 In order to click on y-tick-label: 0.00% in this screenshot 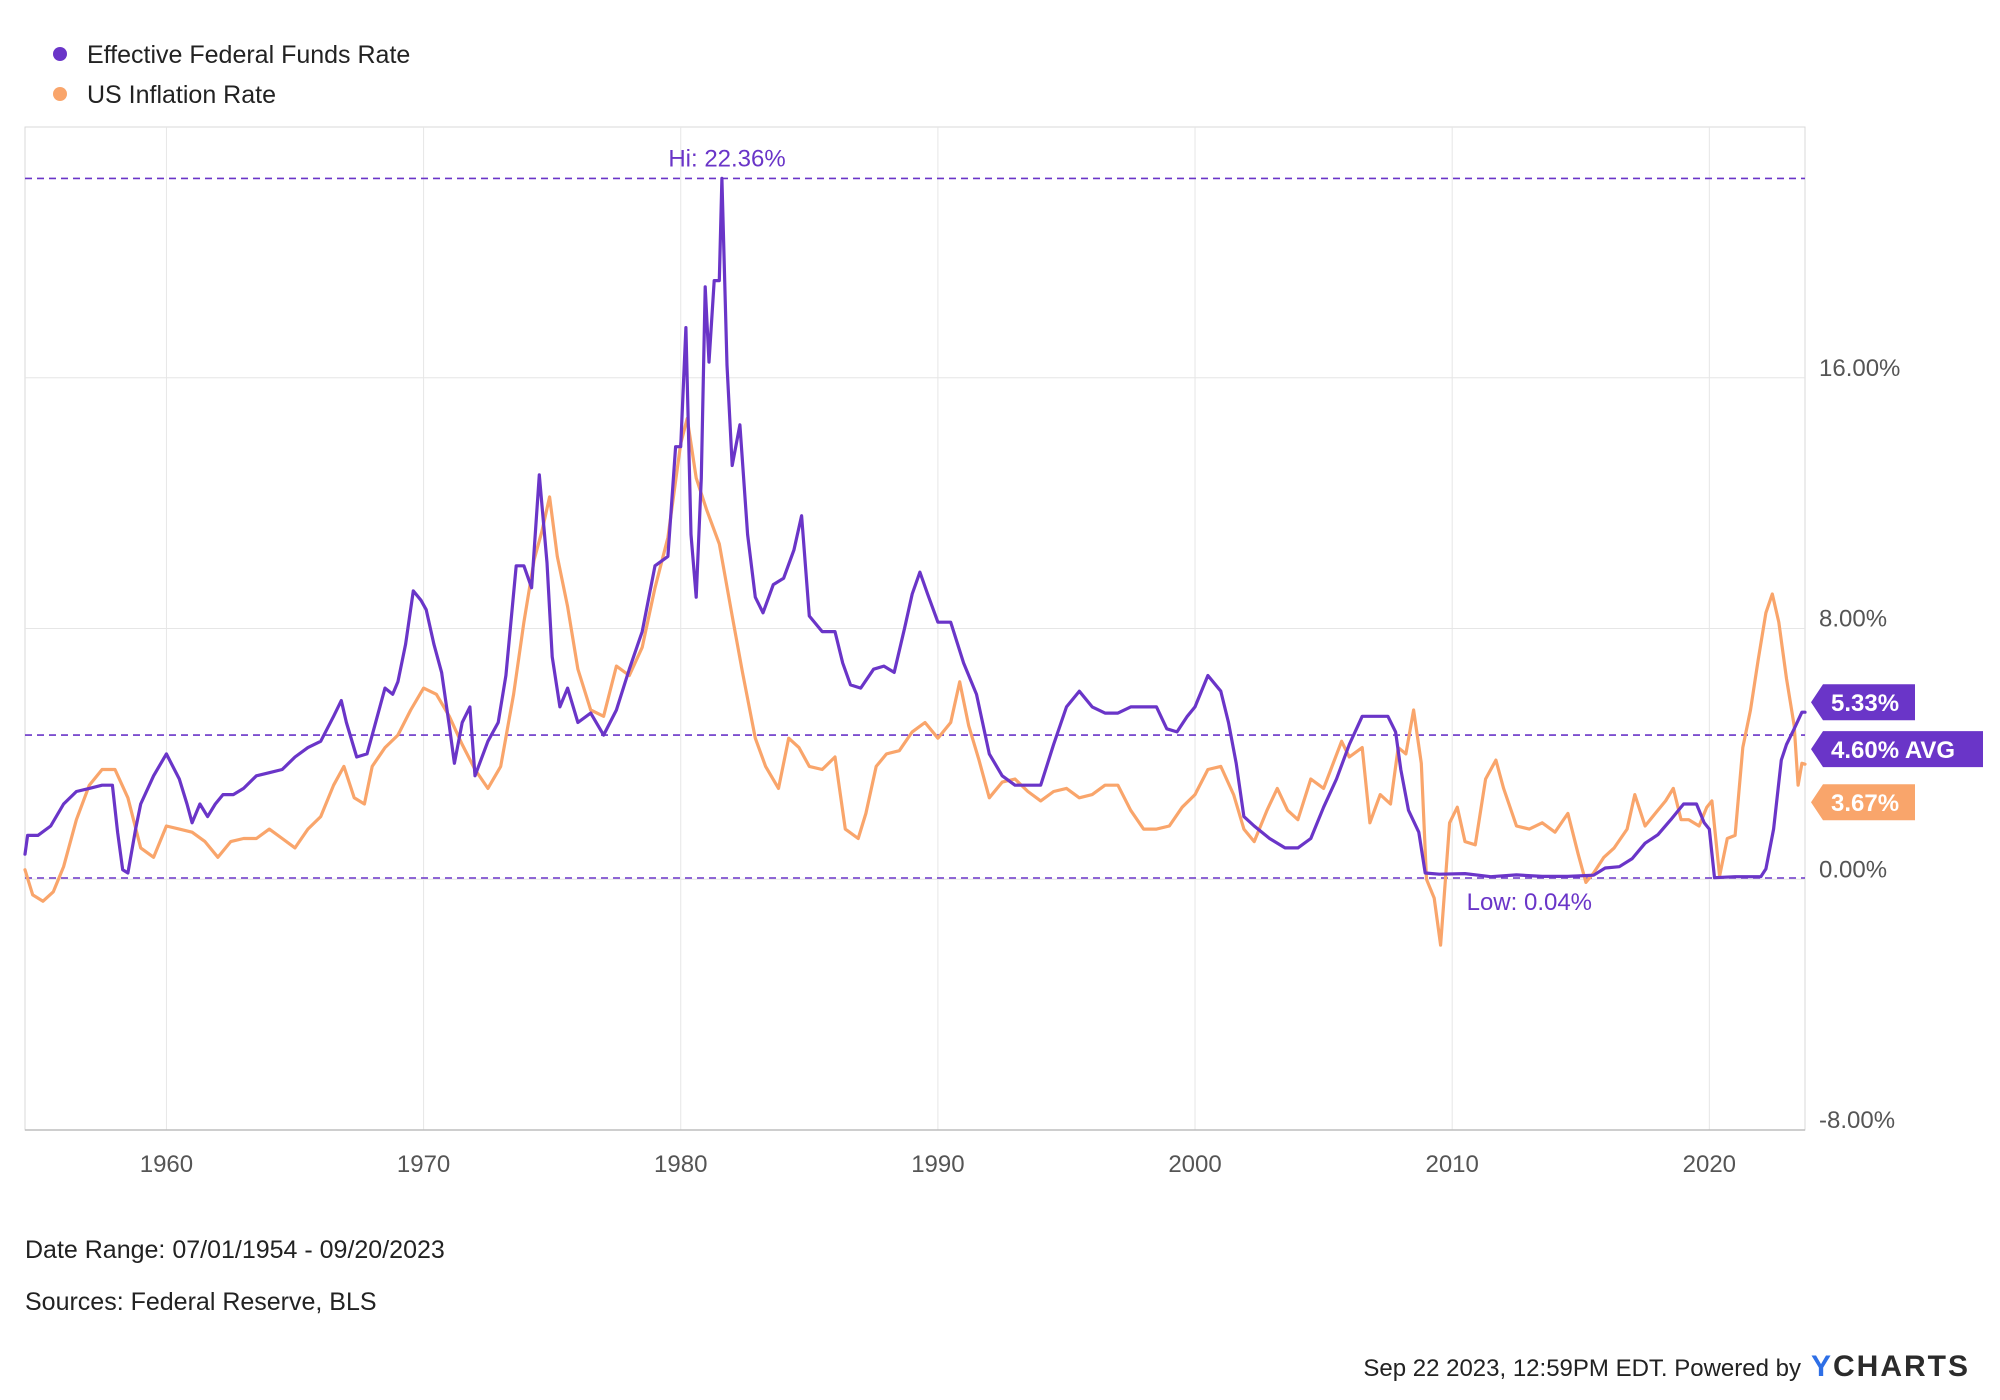, I will do `click(1853, 869)`.